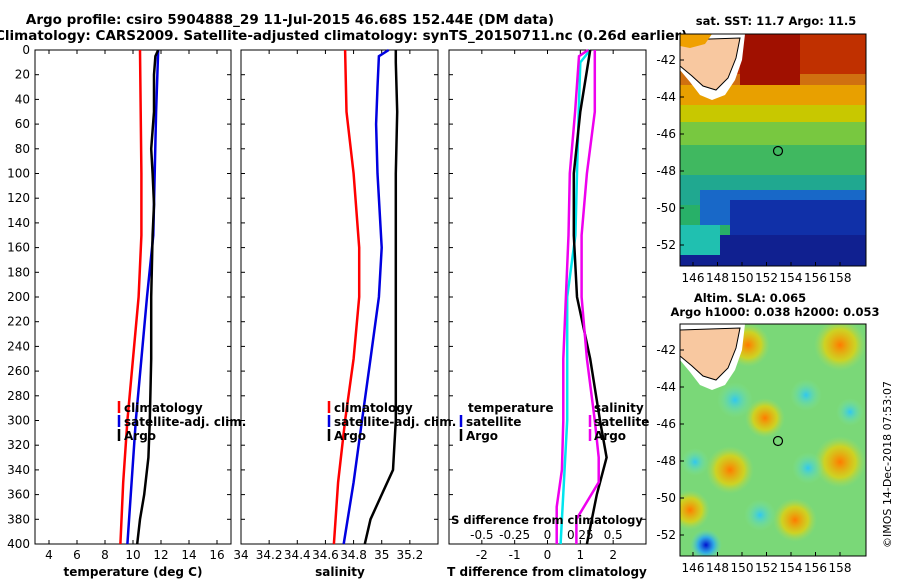  I want to click on legend-text: satellite, so click(621, 422).